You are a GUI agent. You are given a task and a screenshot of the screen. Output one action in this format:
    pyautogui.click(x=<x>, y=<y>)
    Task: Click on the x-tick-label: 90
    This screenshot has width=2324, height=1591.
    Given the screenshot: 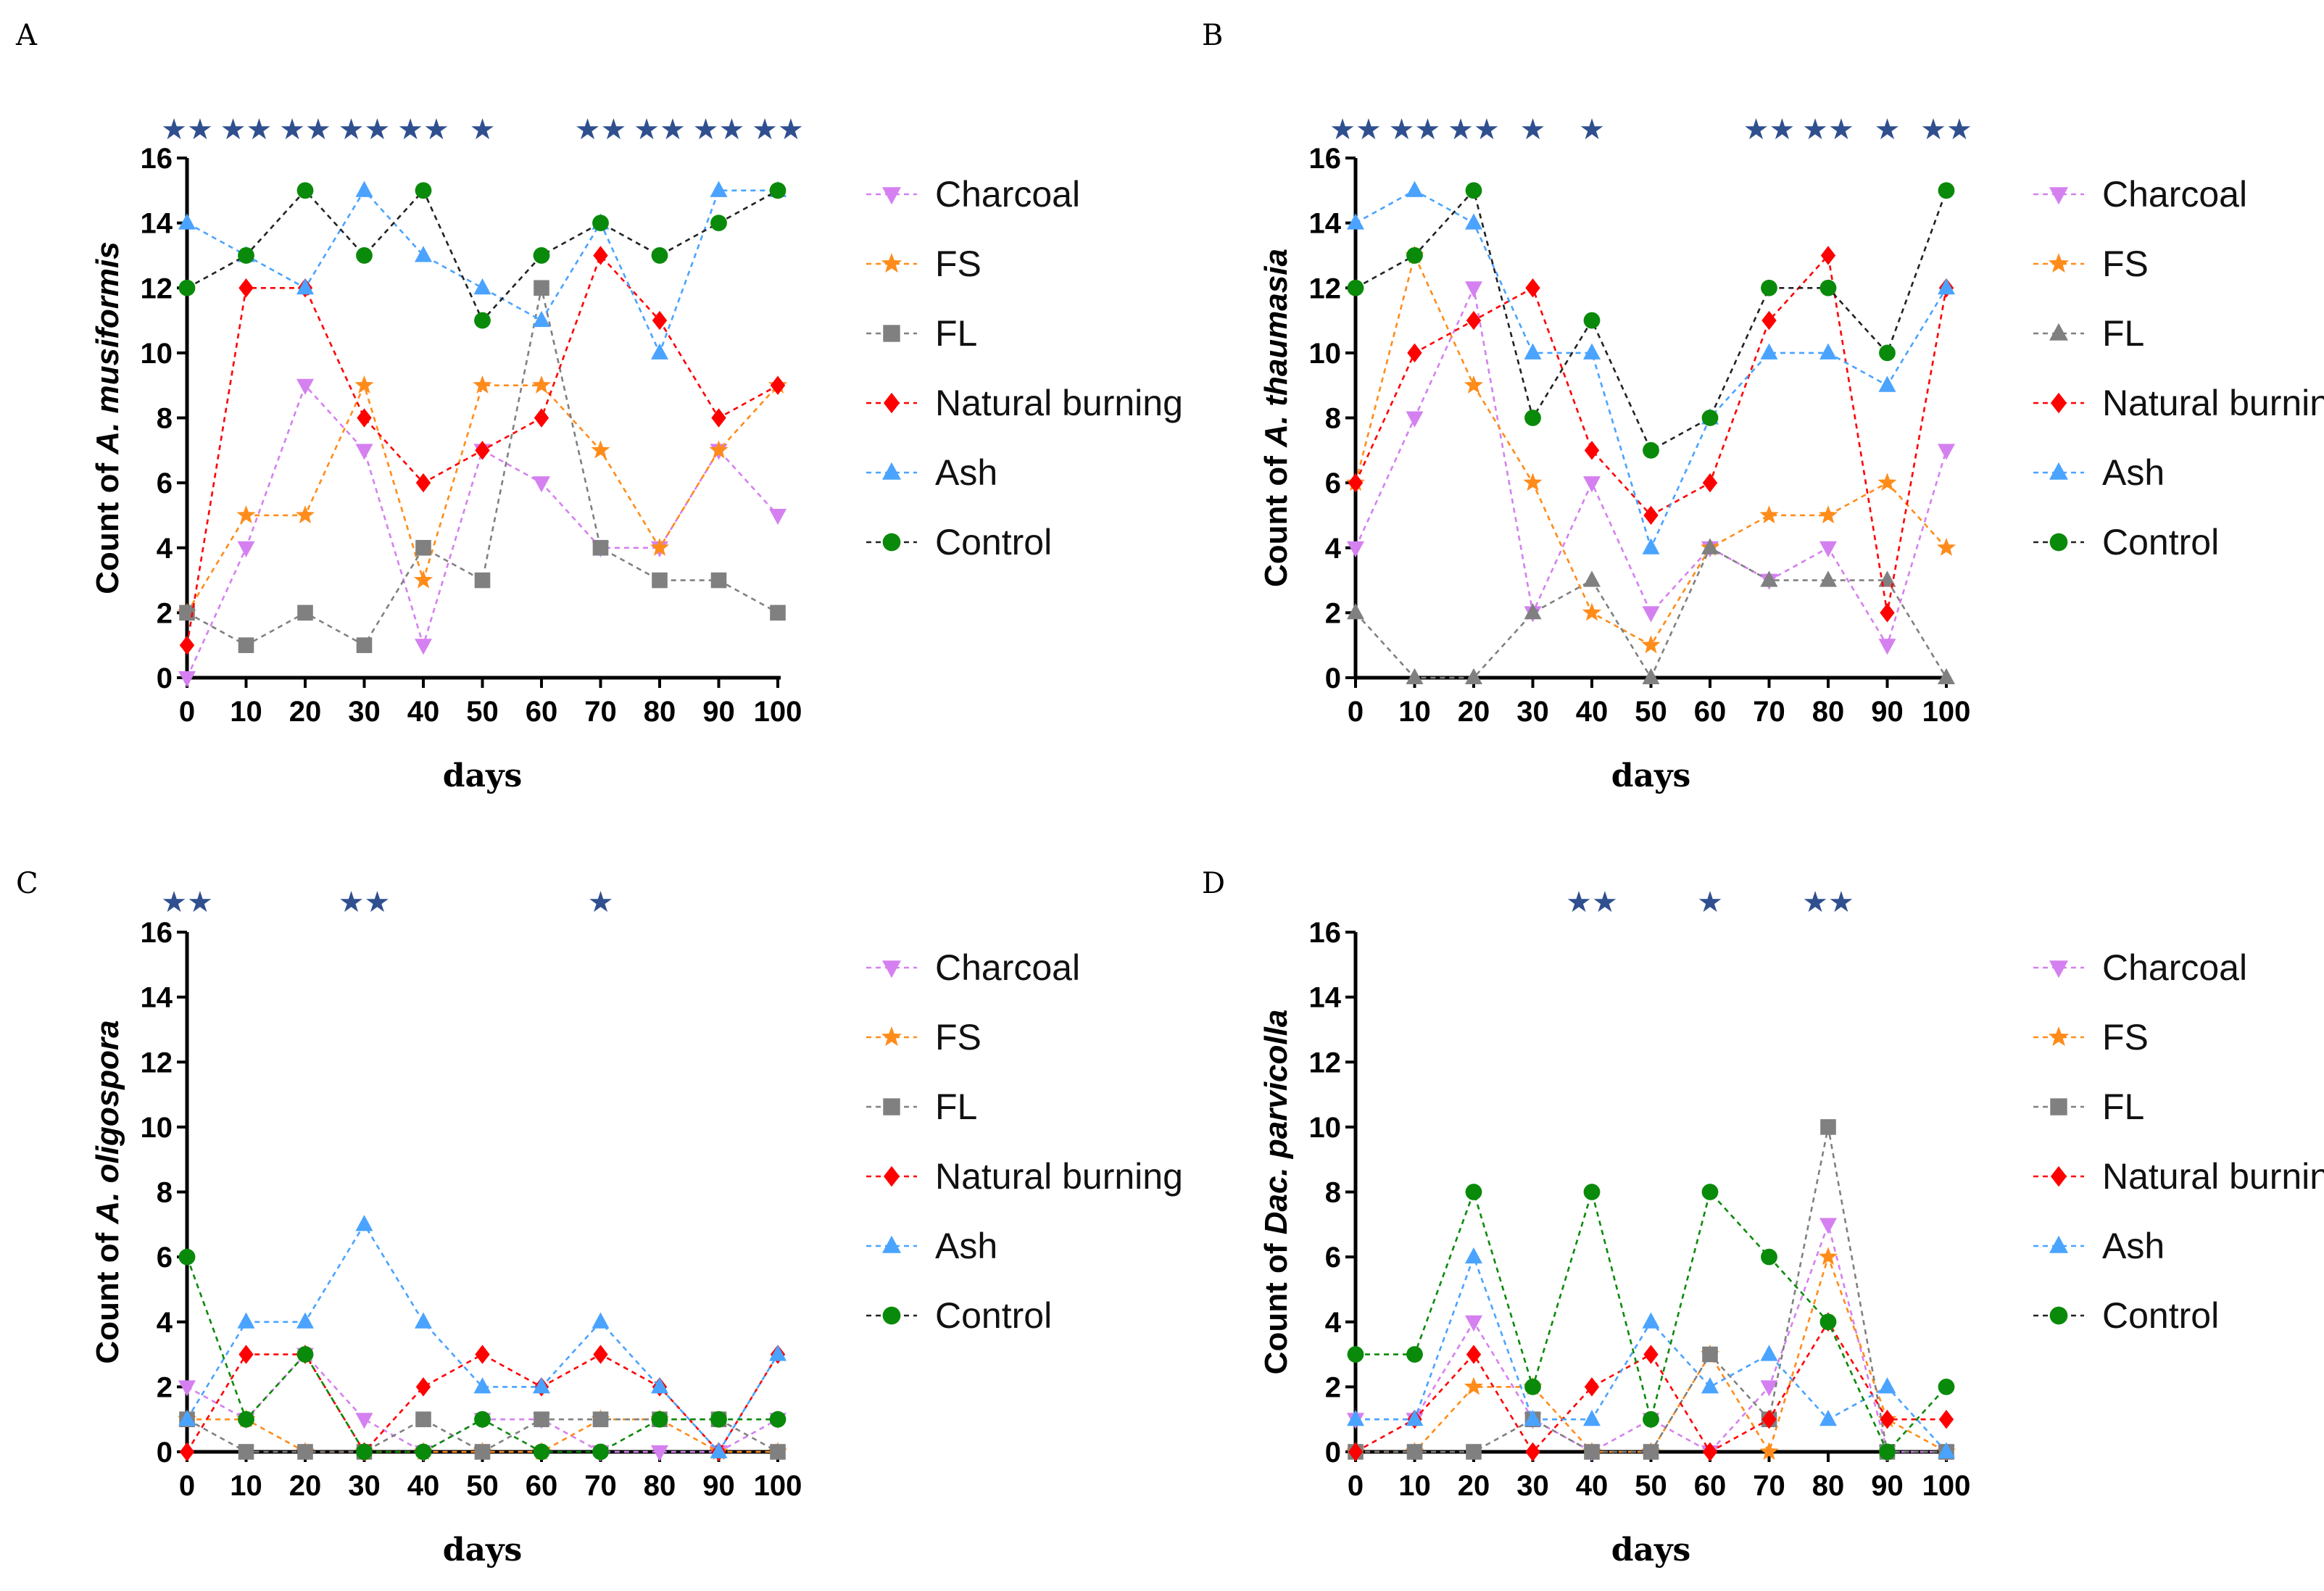 What is the action you would take?
    pyautogui.click(x=1888, y=712)
    